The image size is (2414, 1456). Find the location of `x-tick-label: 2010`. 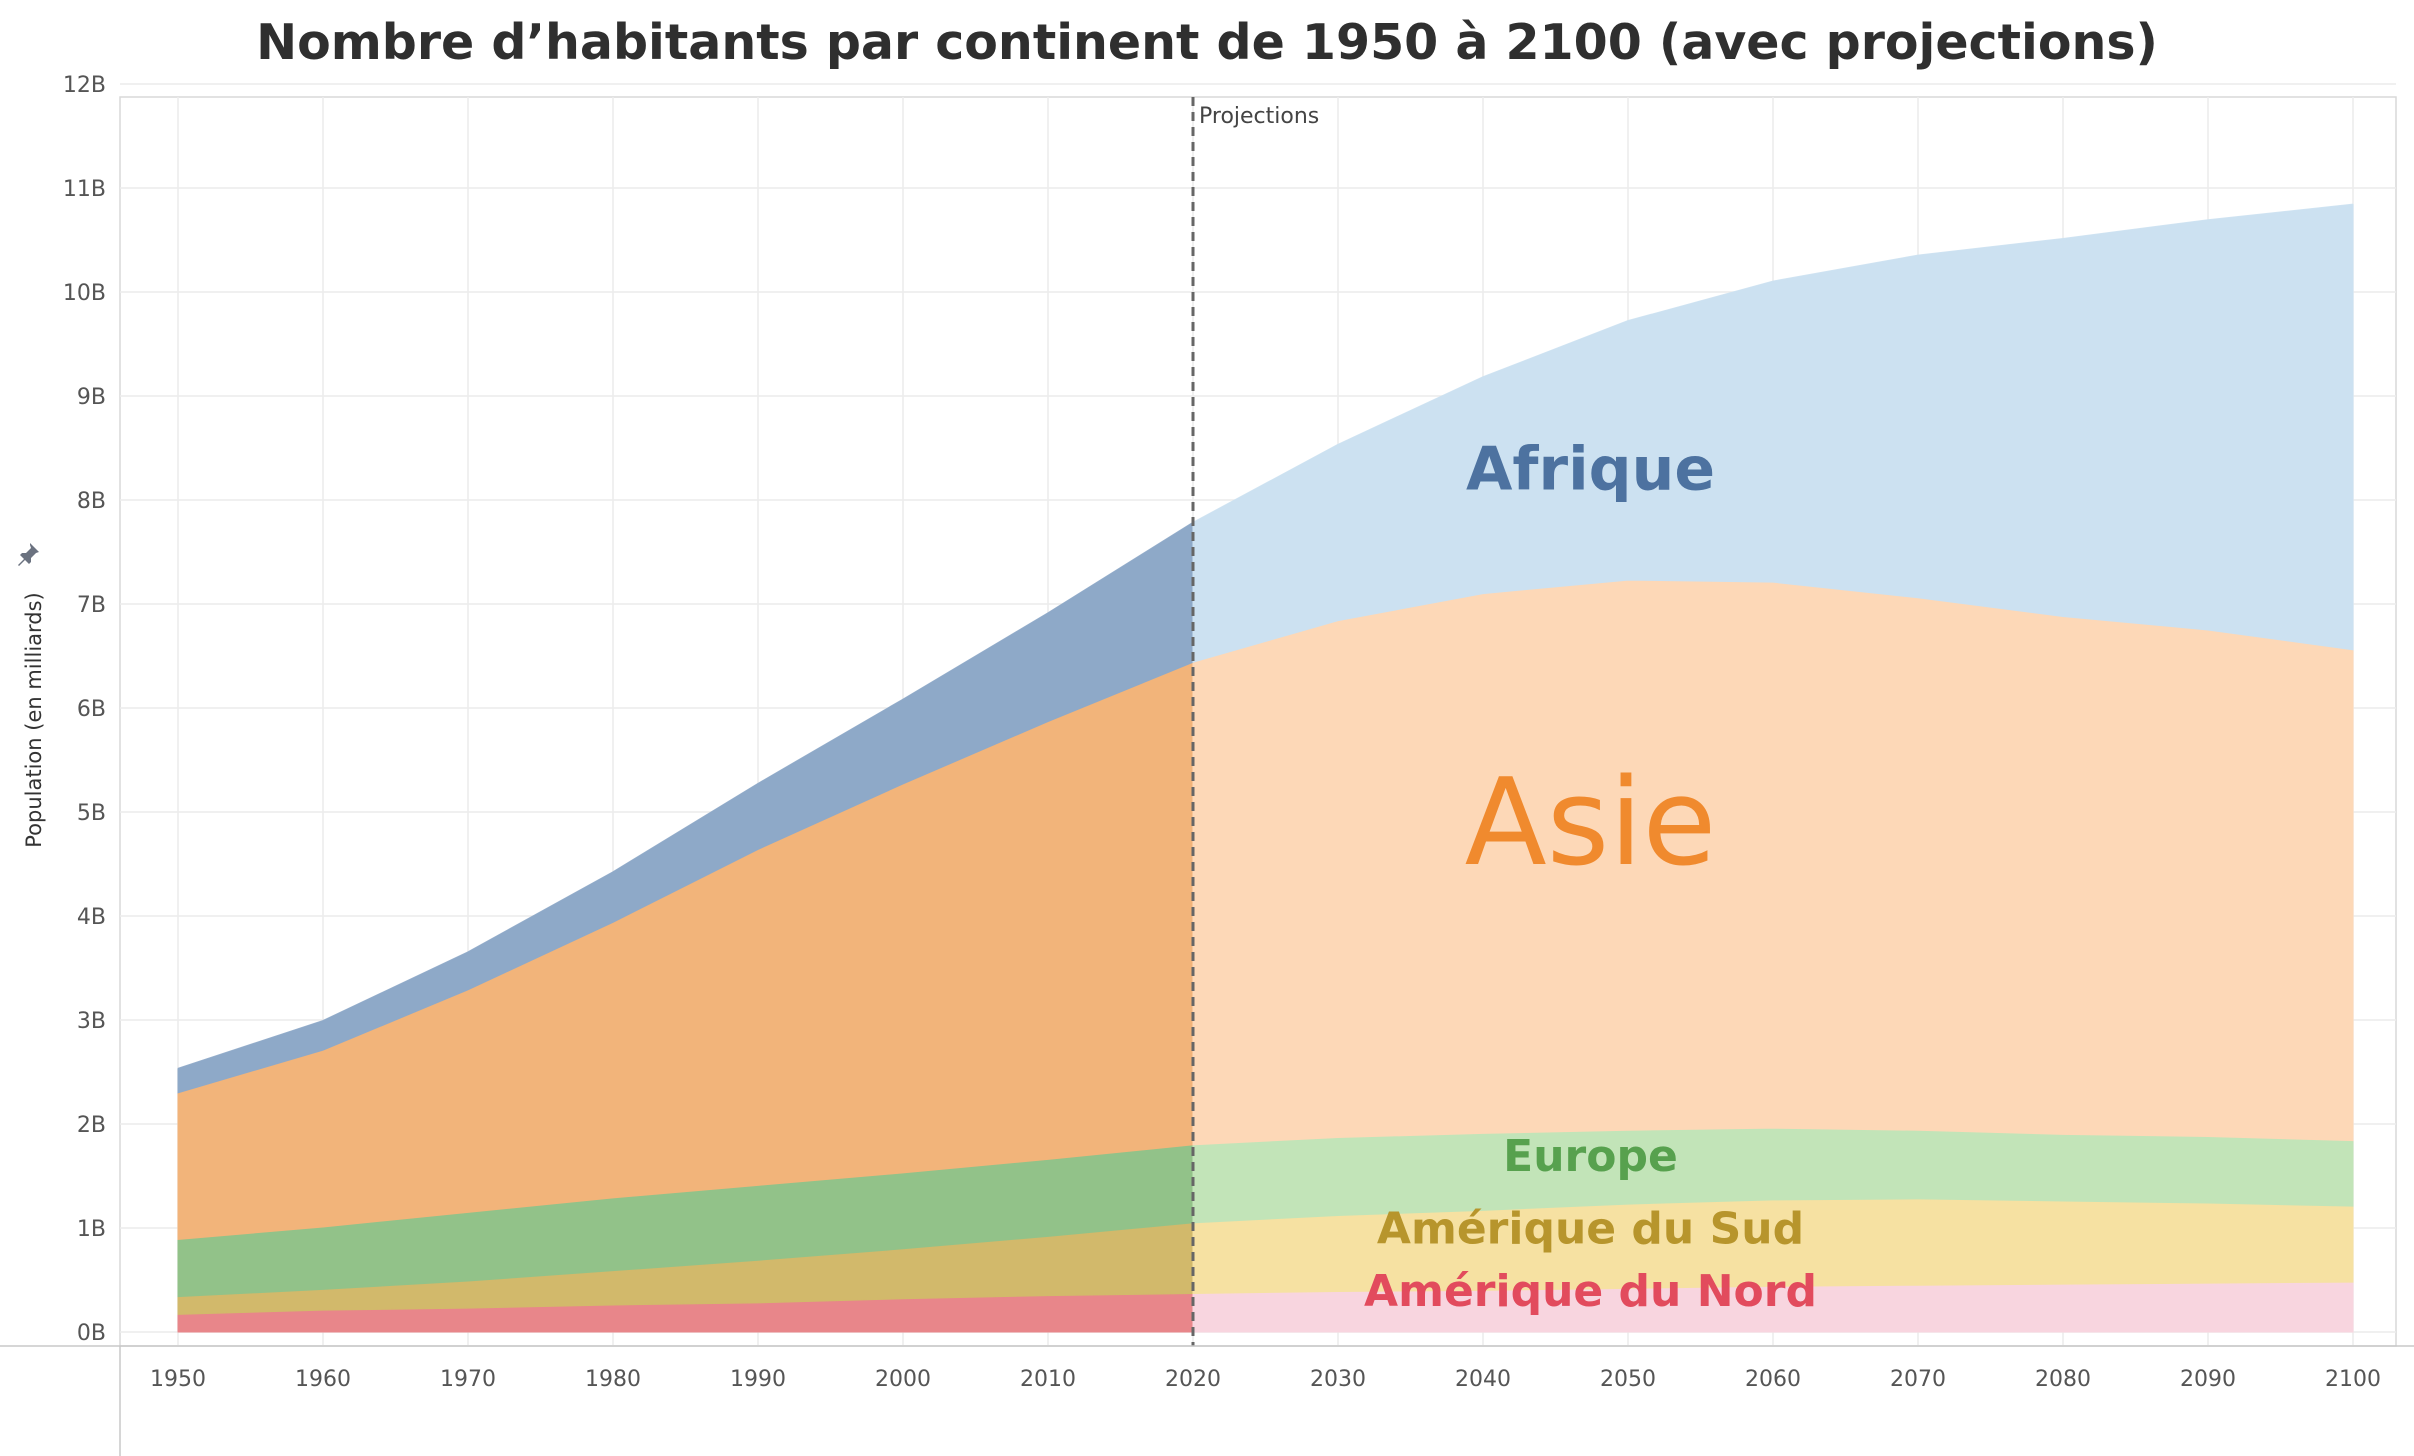

x-tick-label: 2010 is located at coordinates (1048, 1379).